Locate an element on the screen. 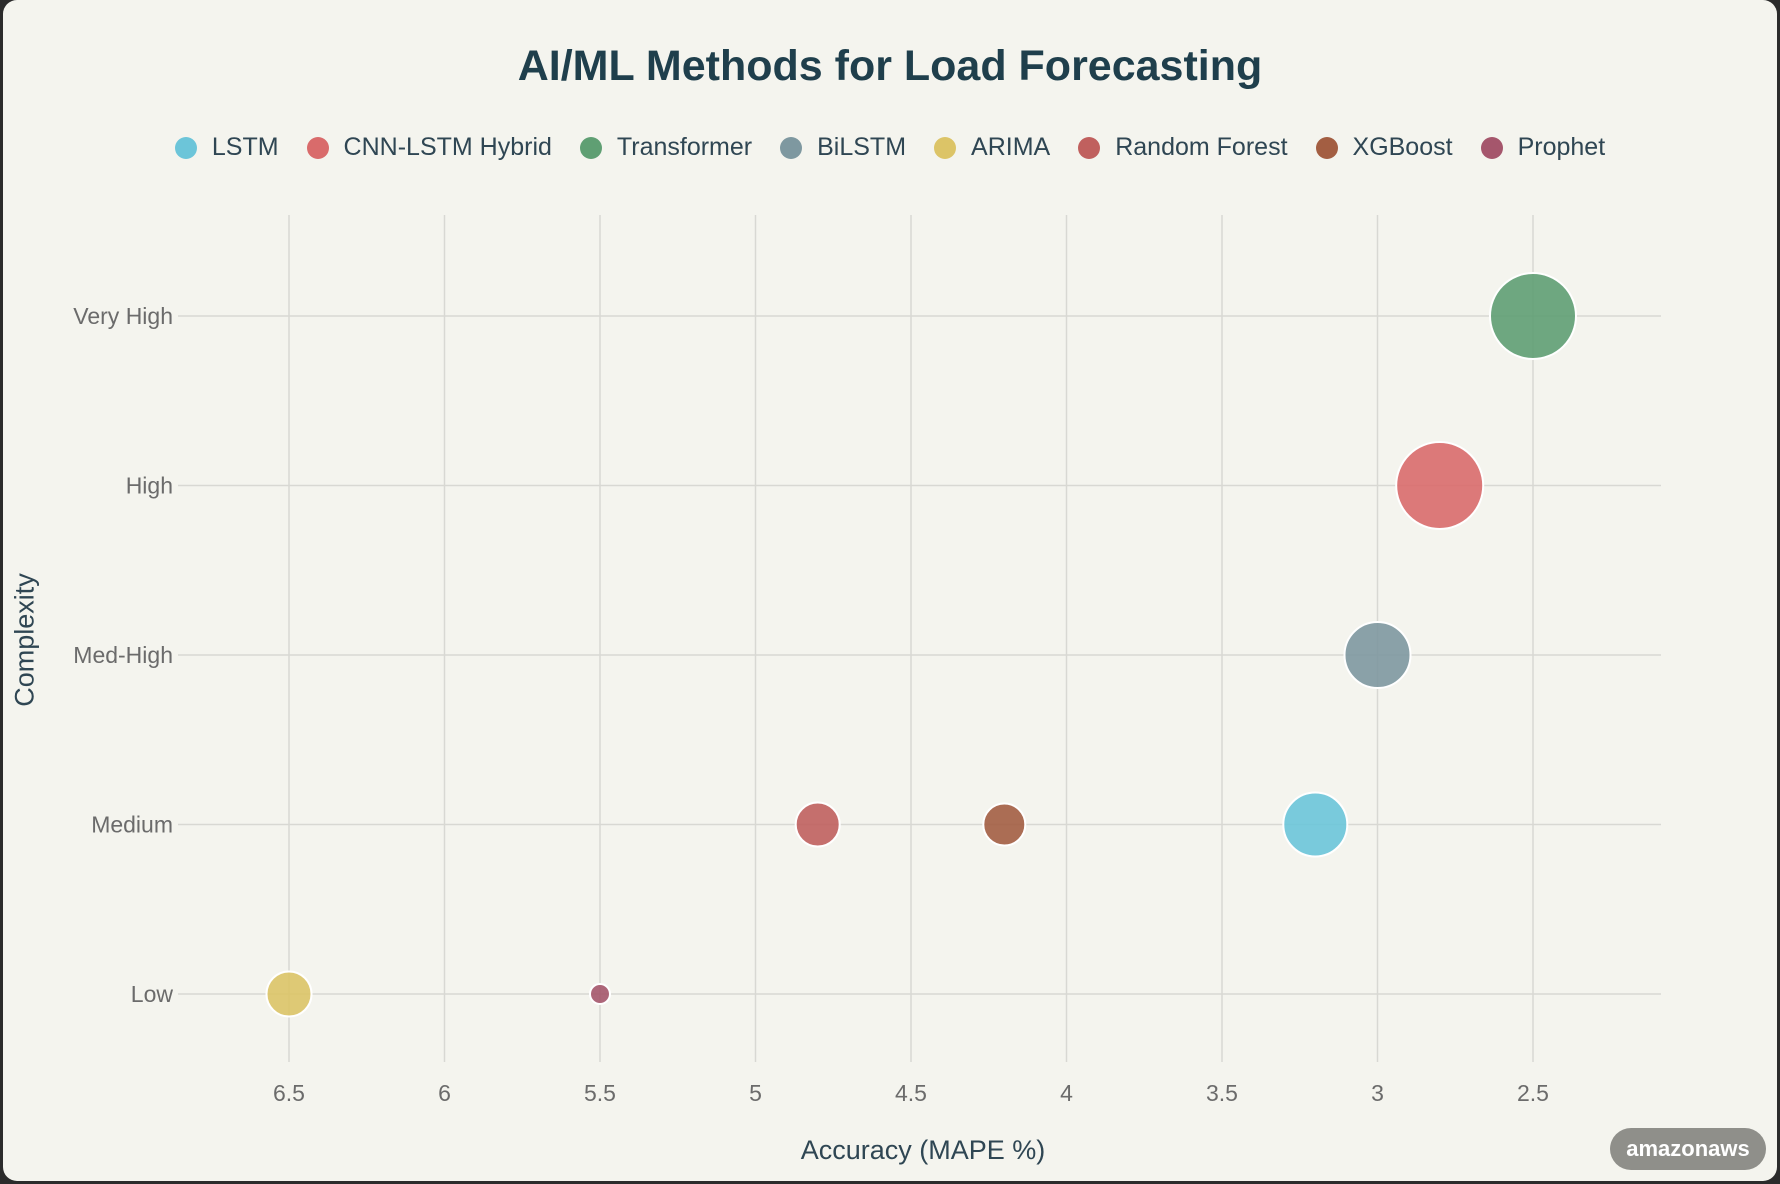 The image size is (1780, 1184). data-point-random-forest is located at coordinates (817, 824).